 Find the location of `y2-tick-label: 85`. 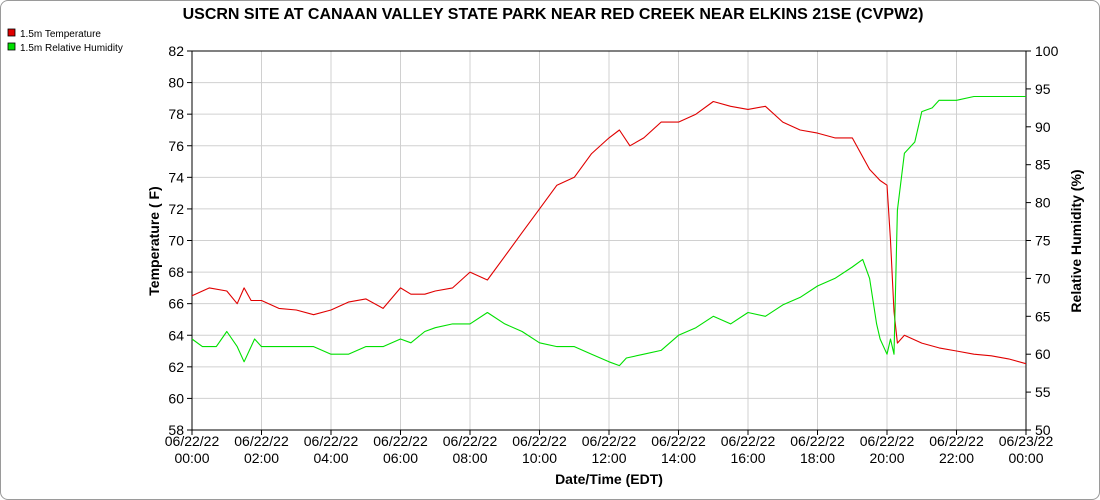

y2-tick-label: 85 is located at coordinates (1043, 165).